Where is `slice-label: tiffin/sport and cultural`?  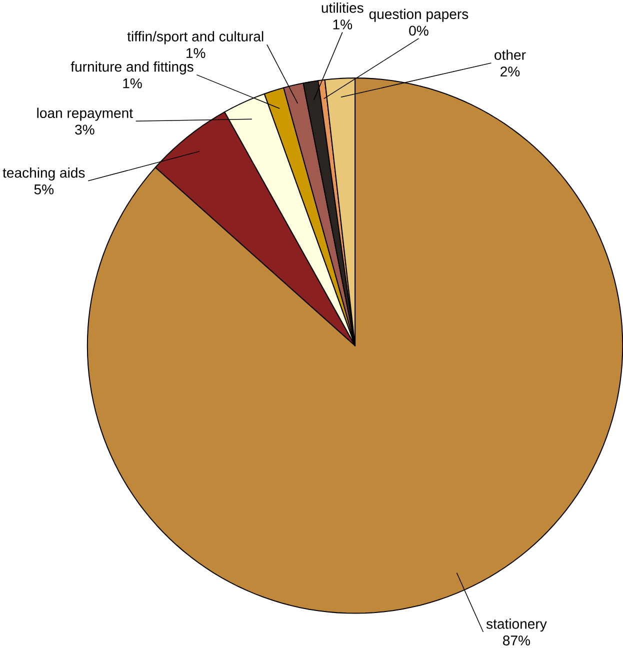
slice-label: tiffin/sport and cultural is located at coordinates (195, 37).